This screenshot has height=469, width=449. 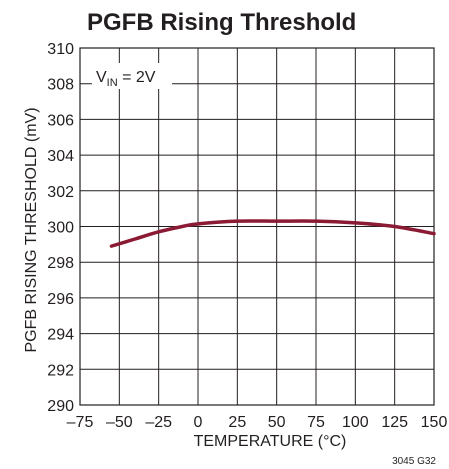 I want to click on y-tick-label: 306, so click(x=60, y=120).